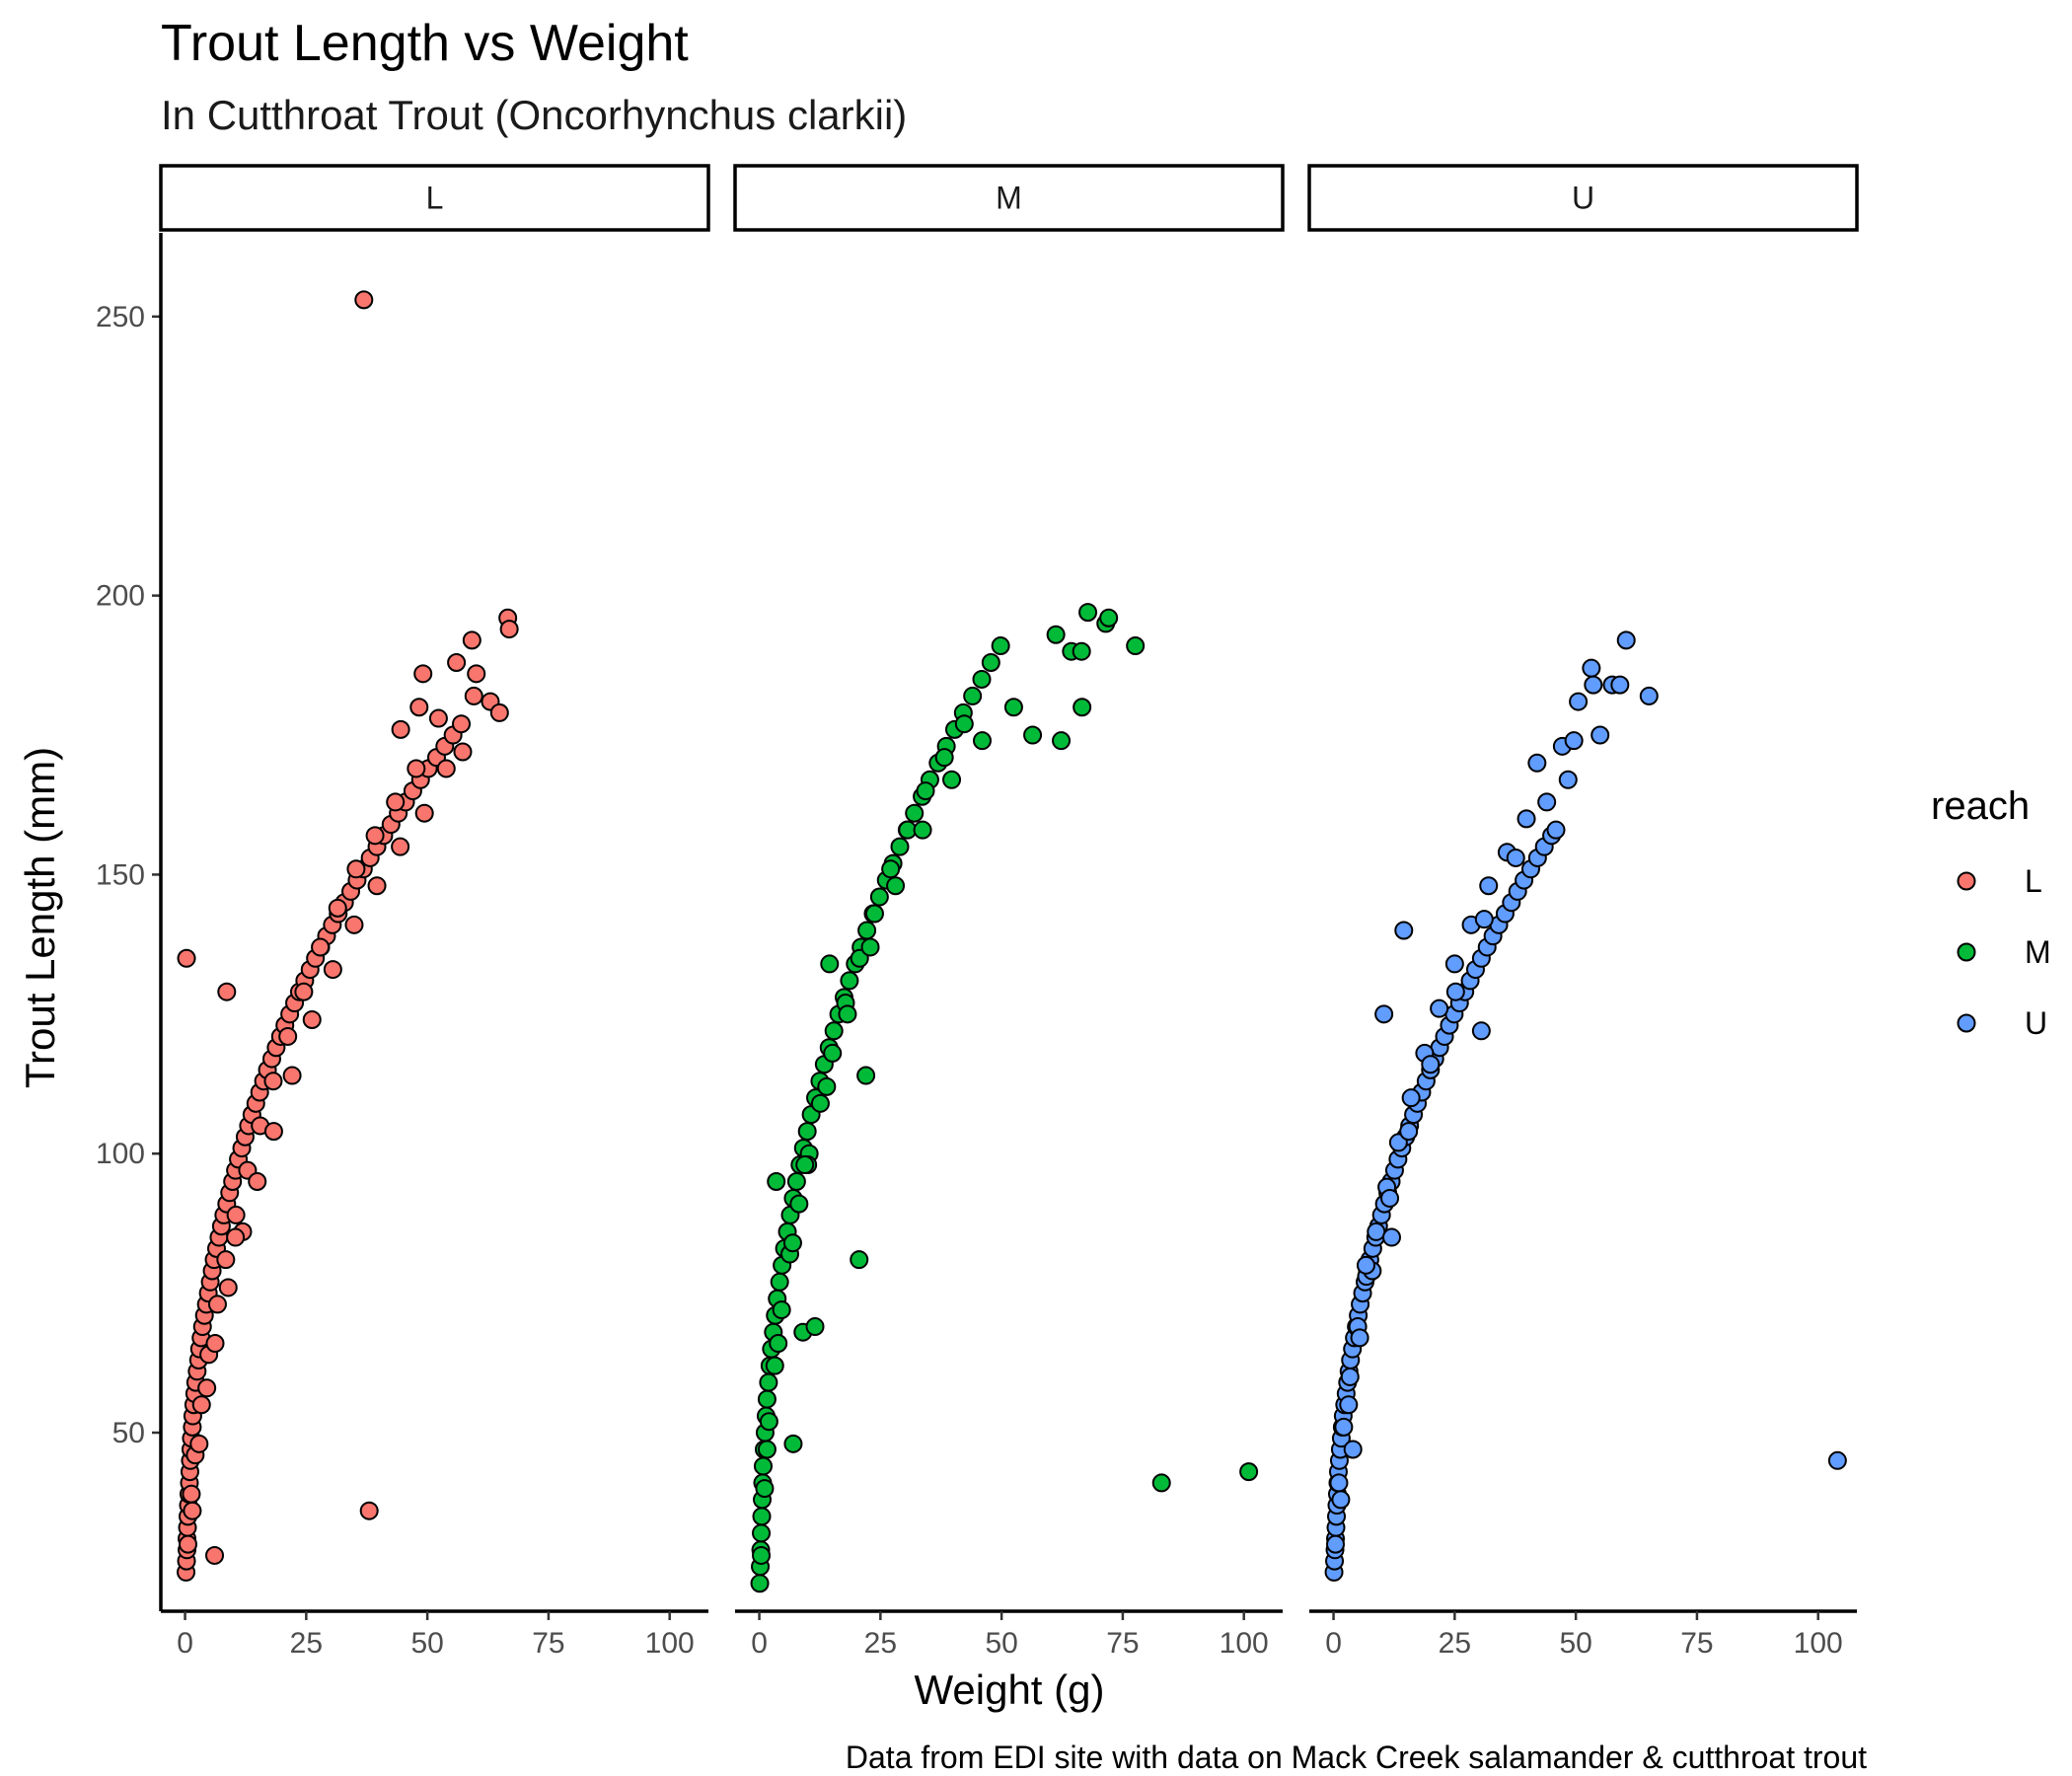 The width and height of the screenshot is (2072, 1776). Describe the element at coordinates (2036, 1023) in the screenshot. I see `legend-label: U` at that location.